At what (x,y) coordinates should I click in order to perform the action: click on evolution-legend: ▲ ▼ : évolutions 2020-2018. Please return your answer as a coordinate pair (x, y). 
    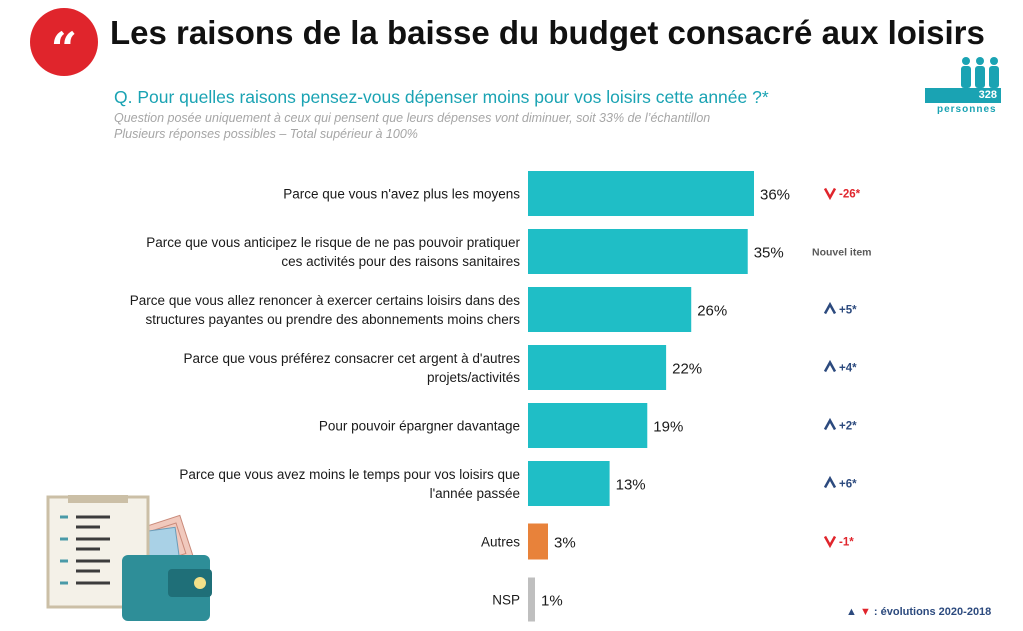
    Looking at the image, I should click on (918, 612).